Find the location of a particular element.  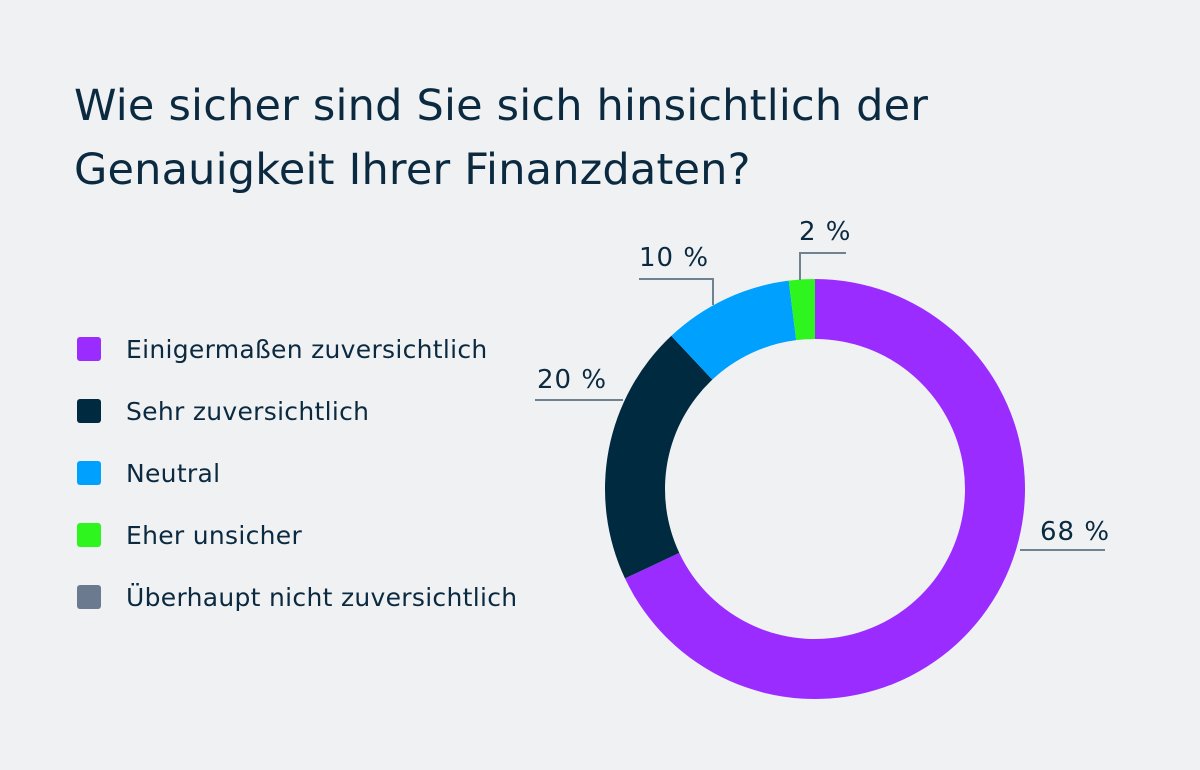

legend-label: Sehr zuversichtlich is located at coordinates (248, 411).